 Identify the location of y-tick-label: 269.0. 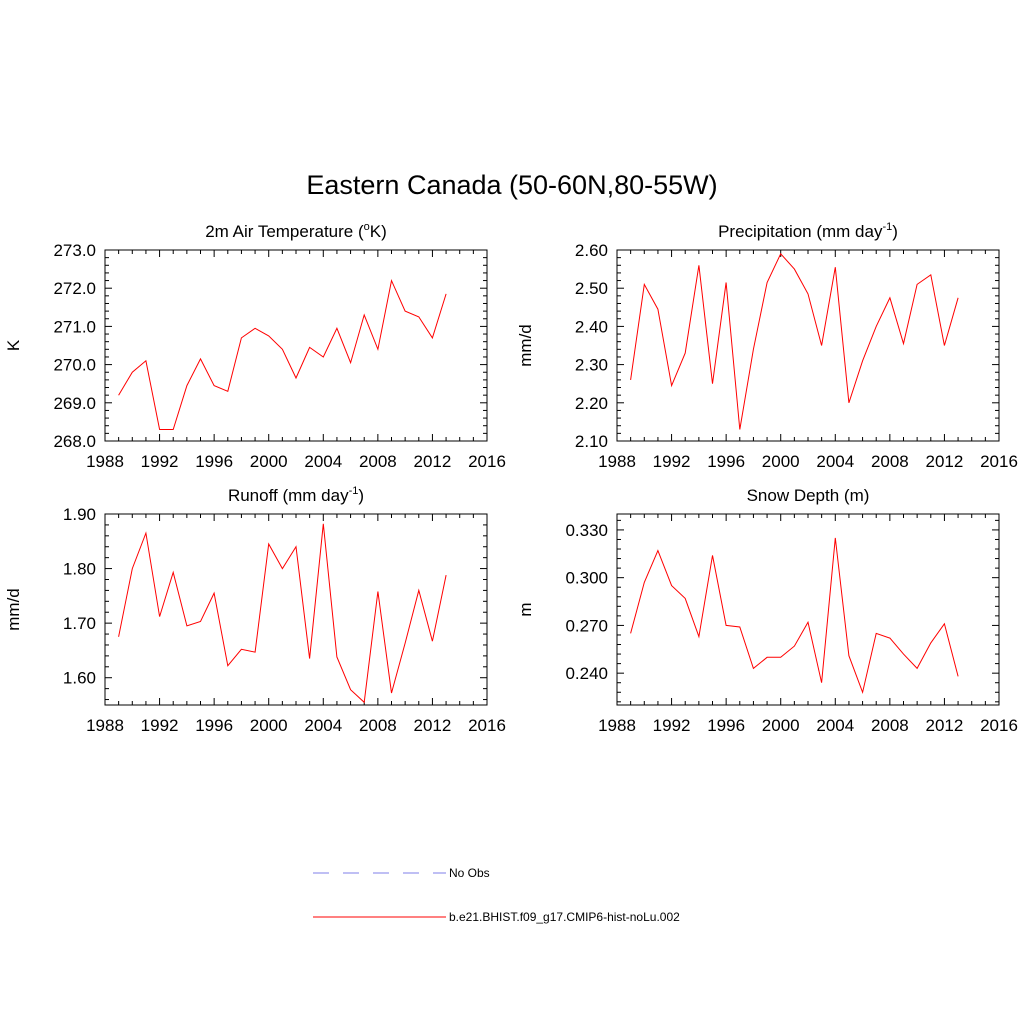
(74, 403).